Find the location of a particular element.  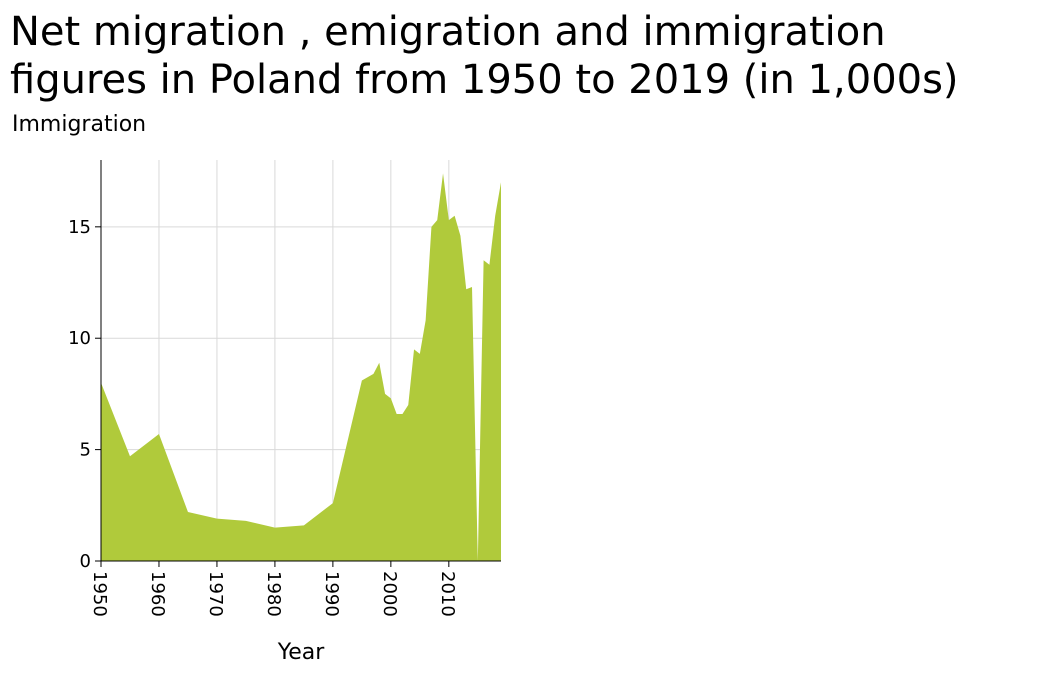

y-tick-label-5: 5 is located at coordinates (85, 450).